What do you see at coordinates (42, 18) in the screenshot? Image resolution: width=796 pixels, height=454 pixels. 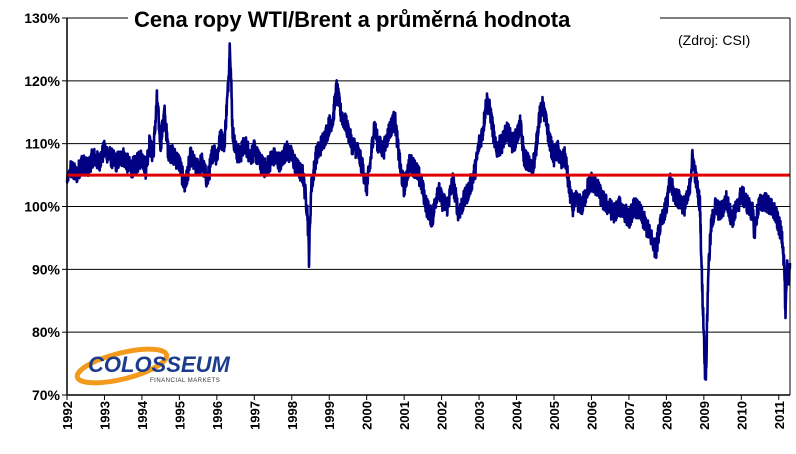 I see `y-tick-label: 130%` at bounding box center [42, 18].